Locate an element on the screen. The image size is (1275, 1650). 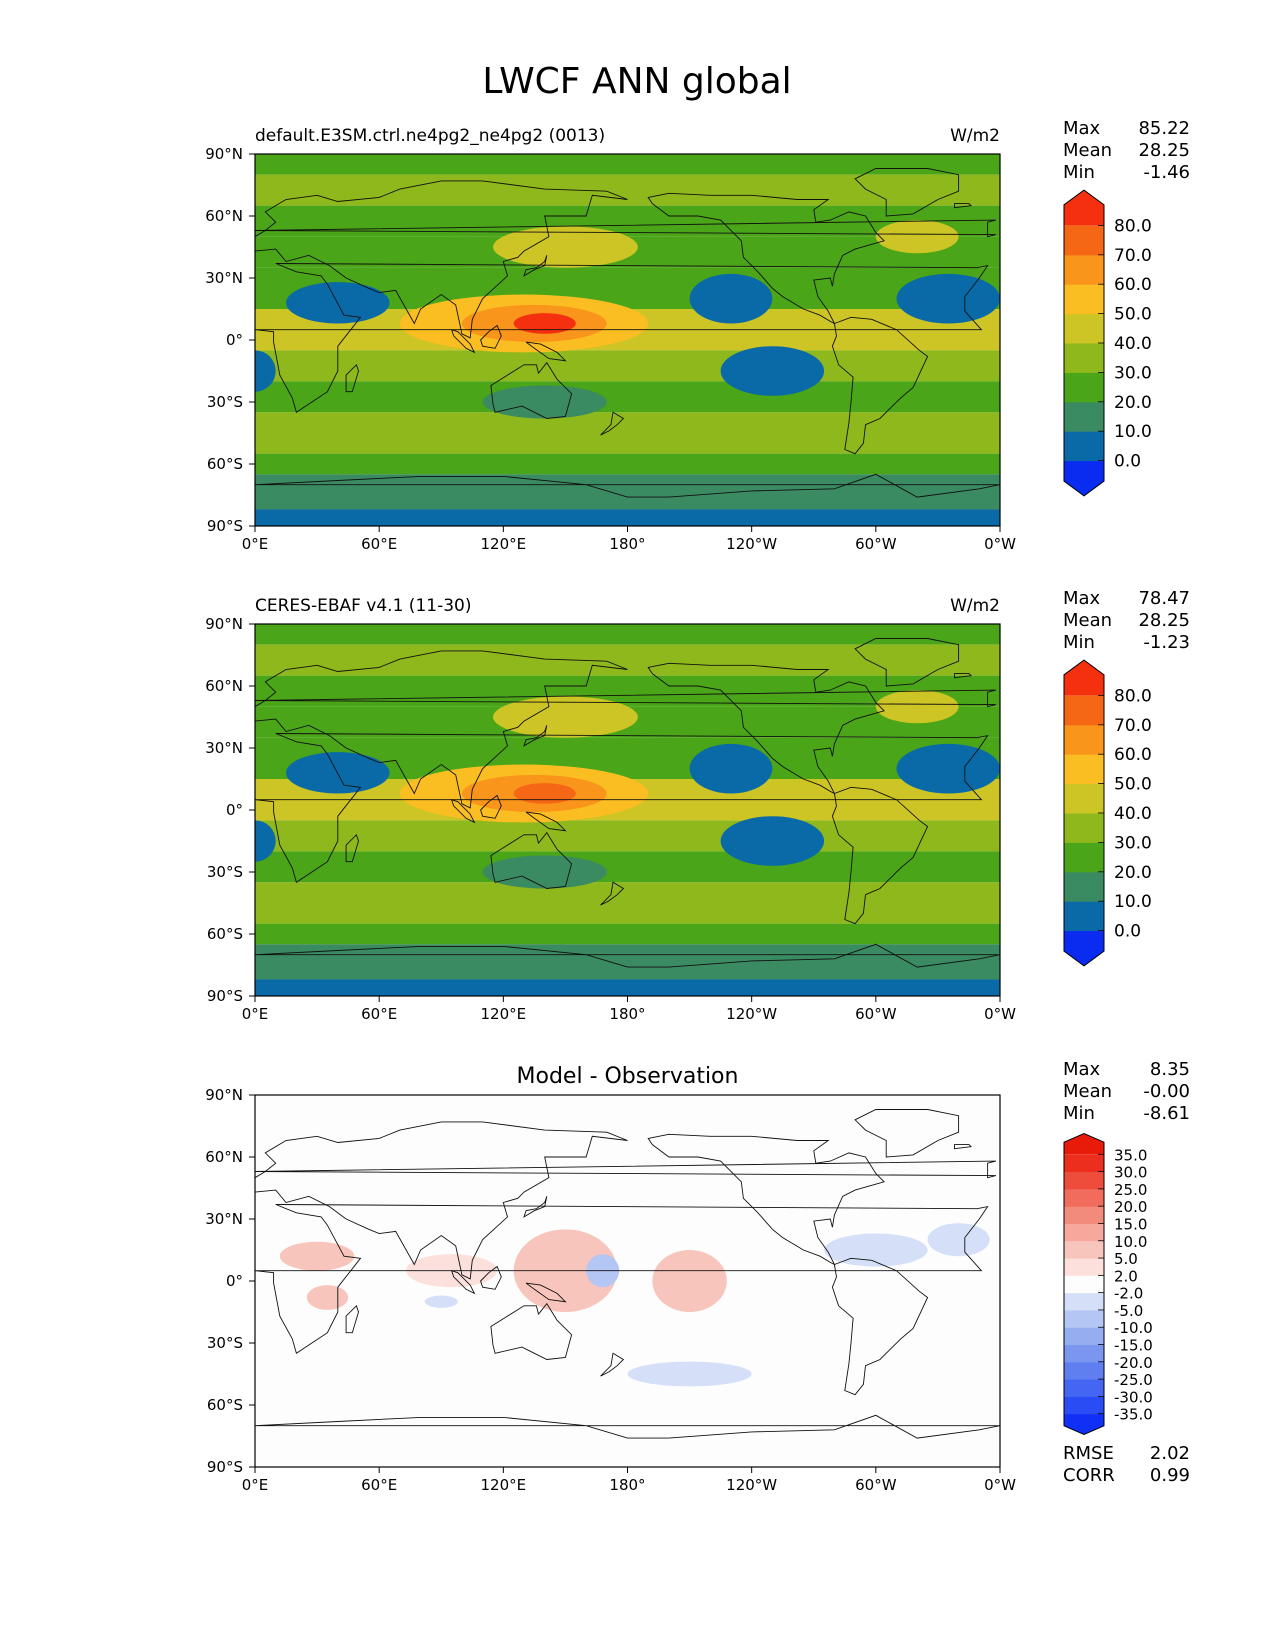
metric-value: 0.99 is located at coordinates (1170, 1475).